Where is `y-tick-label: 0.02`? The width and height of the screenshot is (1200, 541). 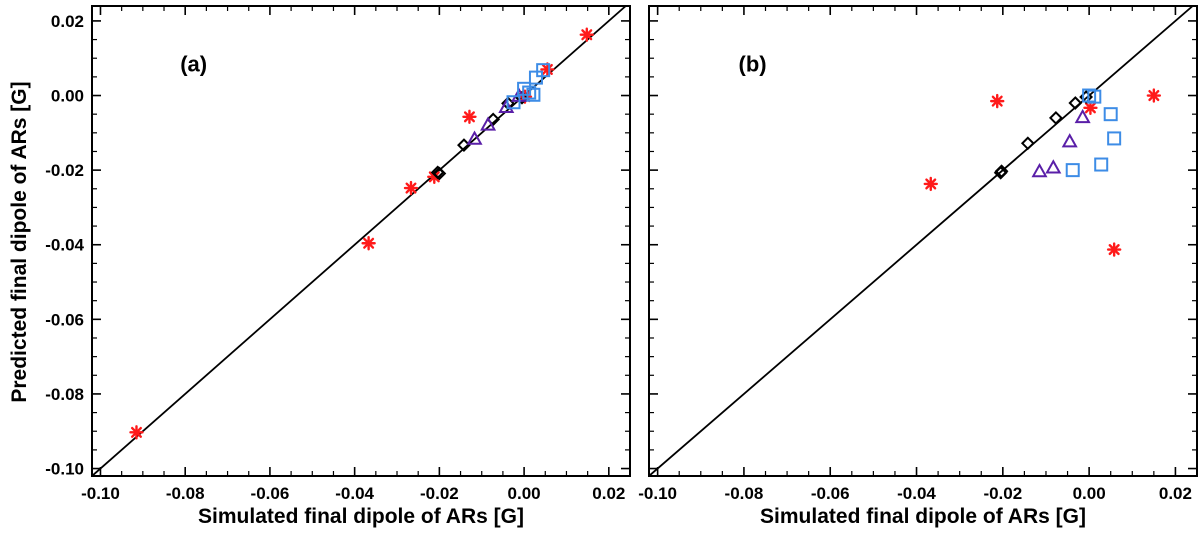 y-tick-label: 0.02 is located at coordinates (67, 21).